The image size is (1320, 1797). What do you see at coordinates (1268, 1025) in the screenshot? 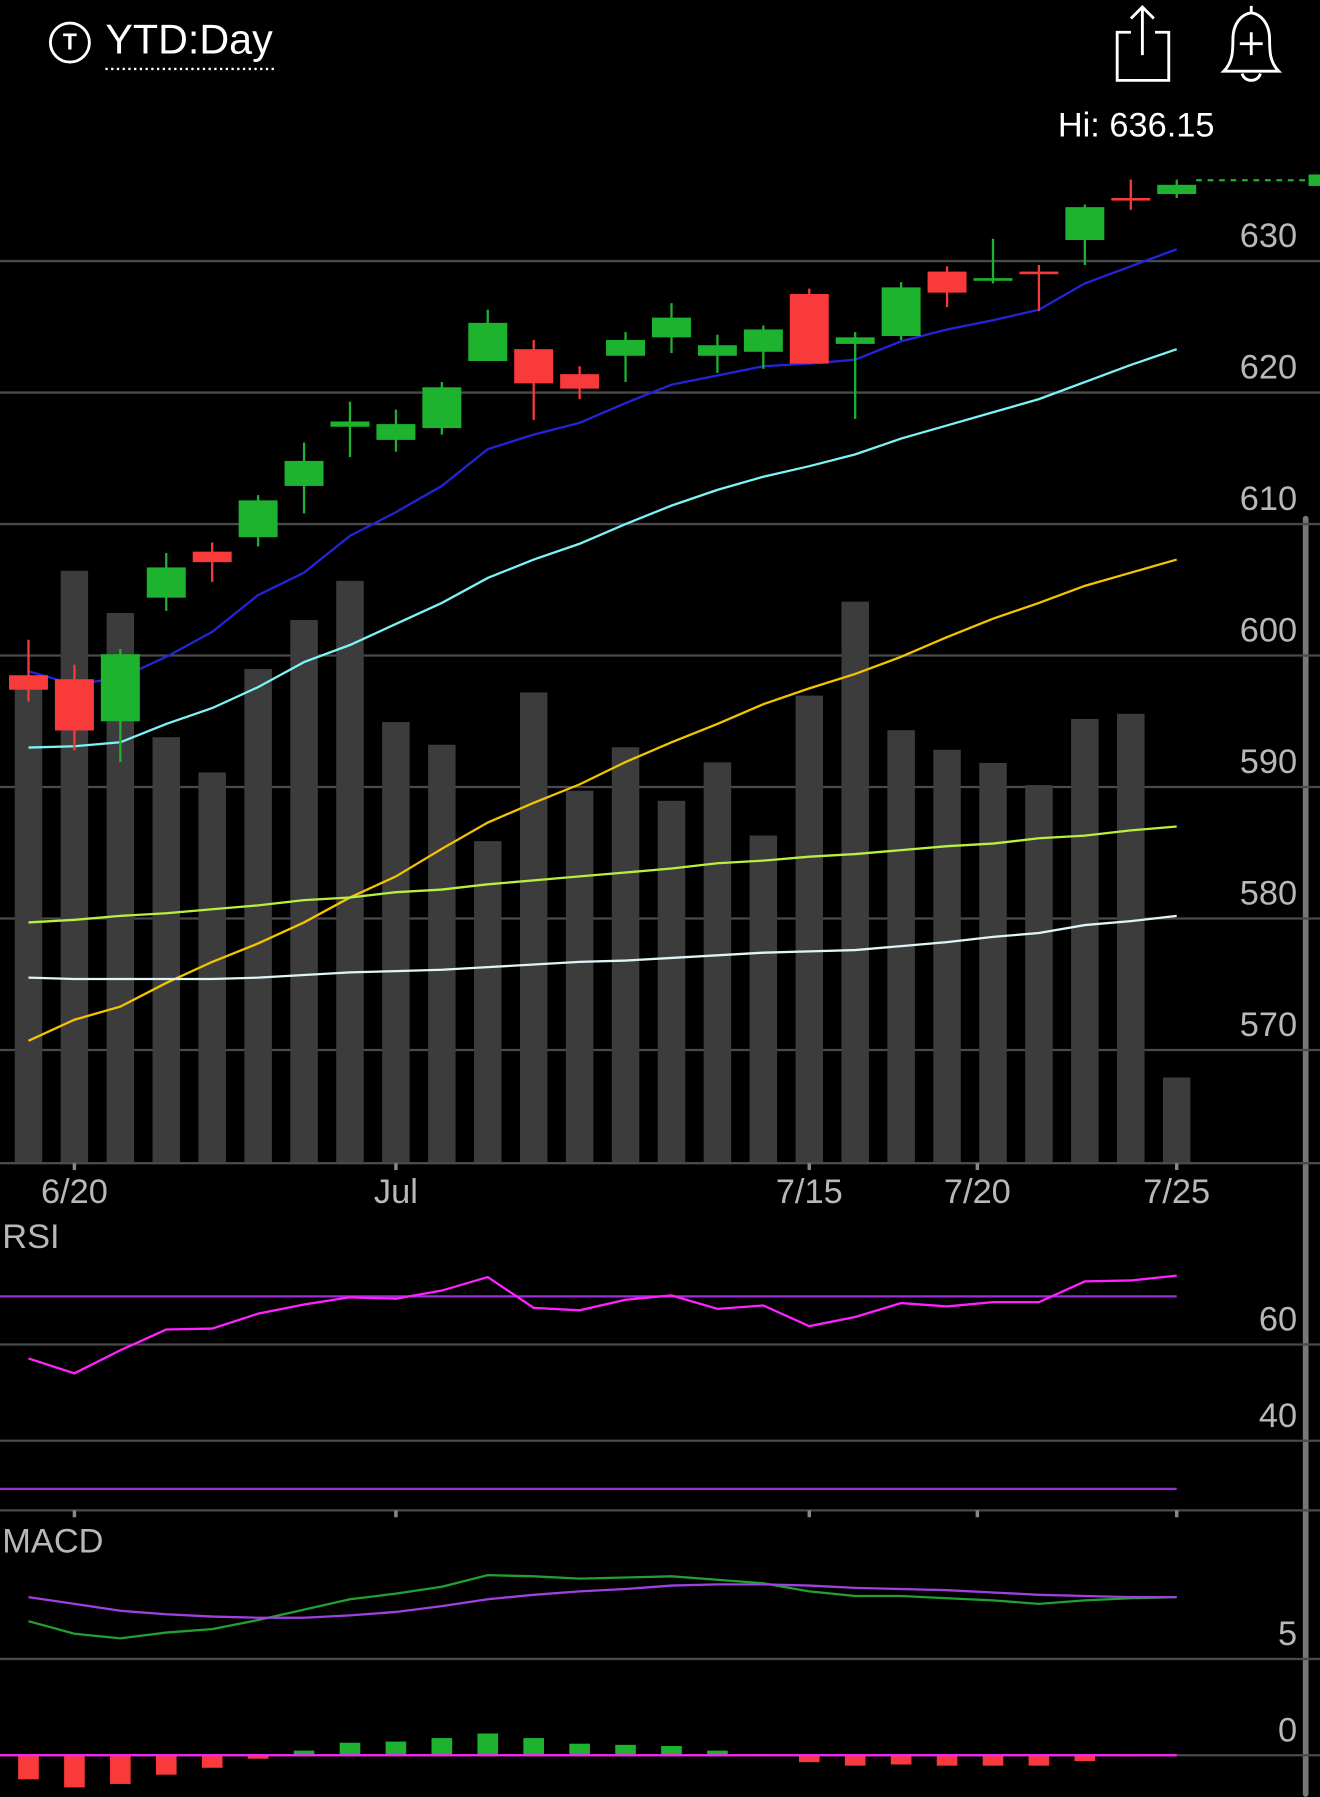
I see `y-tick-label: 570` at bounding box center [1268, 1025].